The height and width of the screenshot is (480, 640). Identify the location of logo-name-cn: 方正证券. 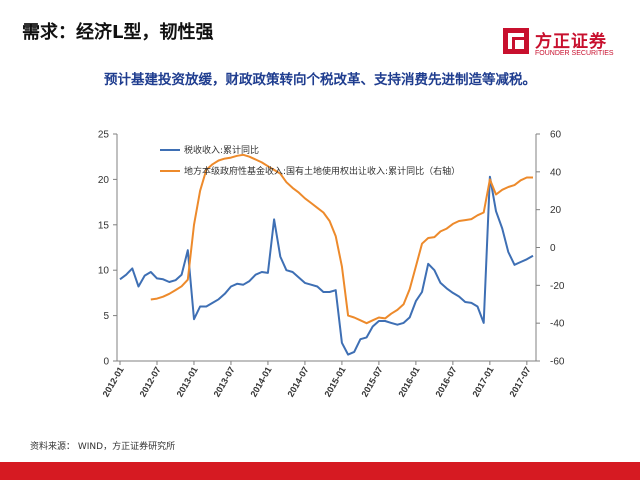
(571, 42).